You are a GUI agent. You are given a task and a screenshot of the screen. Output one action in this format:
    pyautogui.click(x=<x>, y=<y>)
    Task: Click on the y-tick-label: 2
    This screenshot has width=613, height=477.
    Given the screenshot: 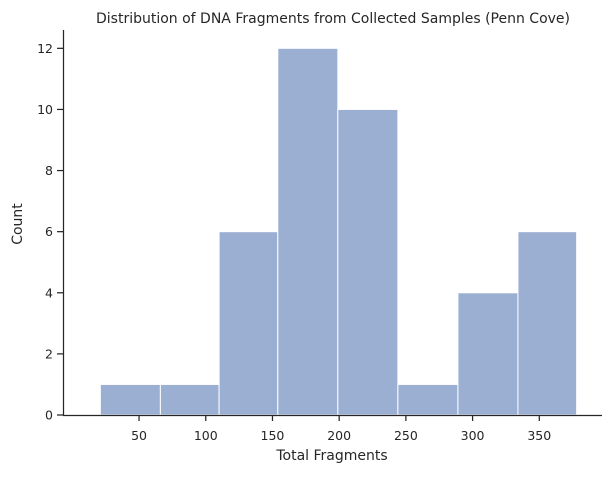 What is the action you would take?
    pyautogui.click(x=49, y=353)
    